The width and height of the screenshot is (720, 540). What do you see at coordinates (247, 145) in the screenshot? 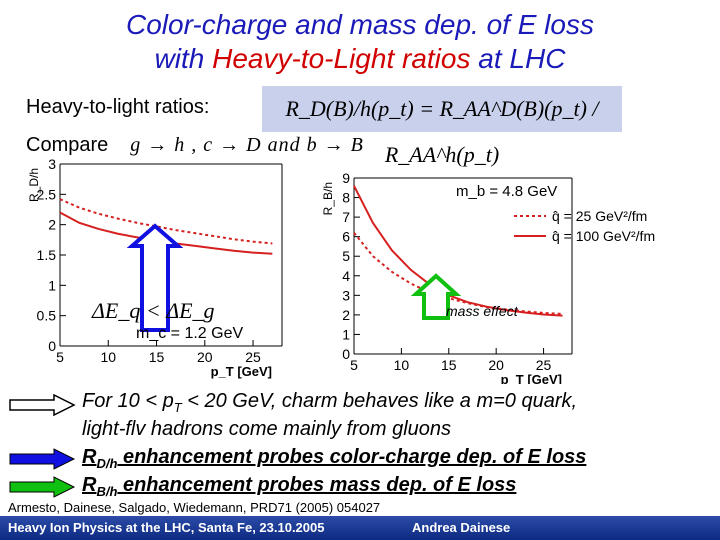
I see `compare-math: g → h , c → D and b → B` at bounding box center [247, 145].